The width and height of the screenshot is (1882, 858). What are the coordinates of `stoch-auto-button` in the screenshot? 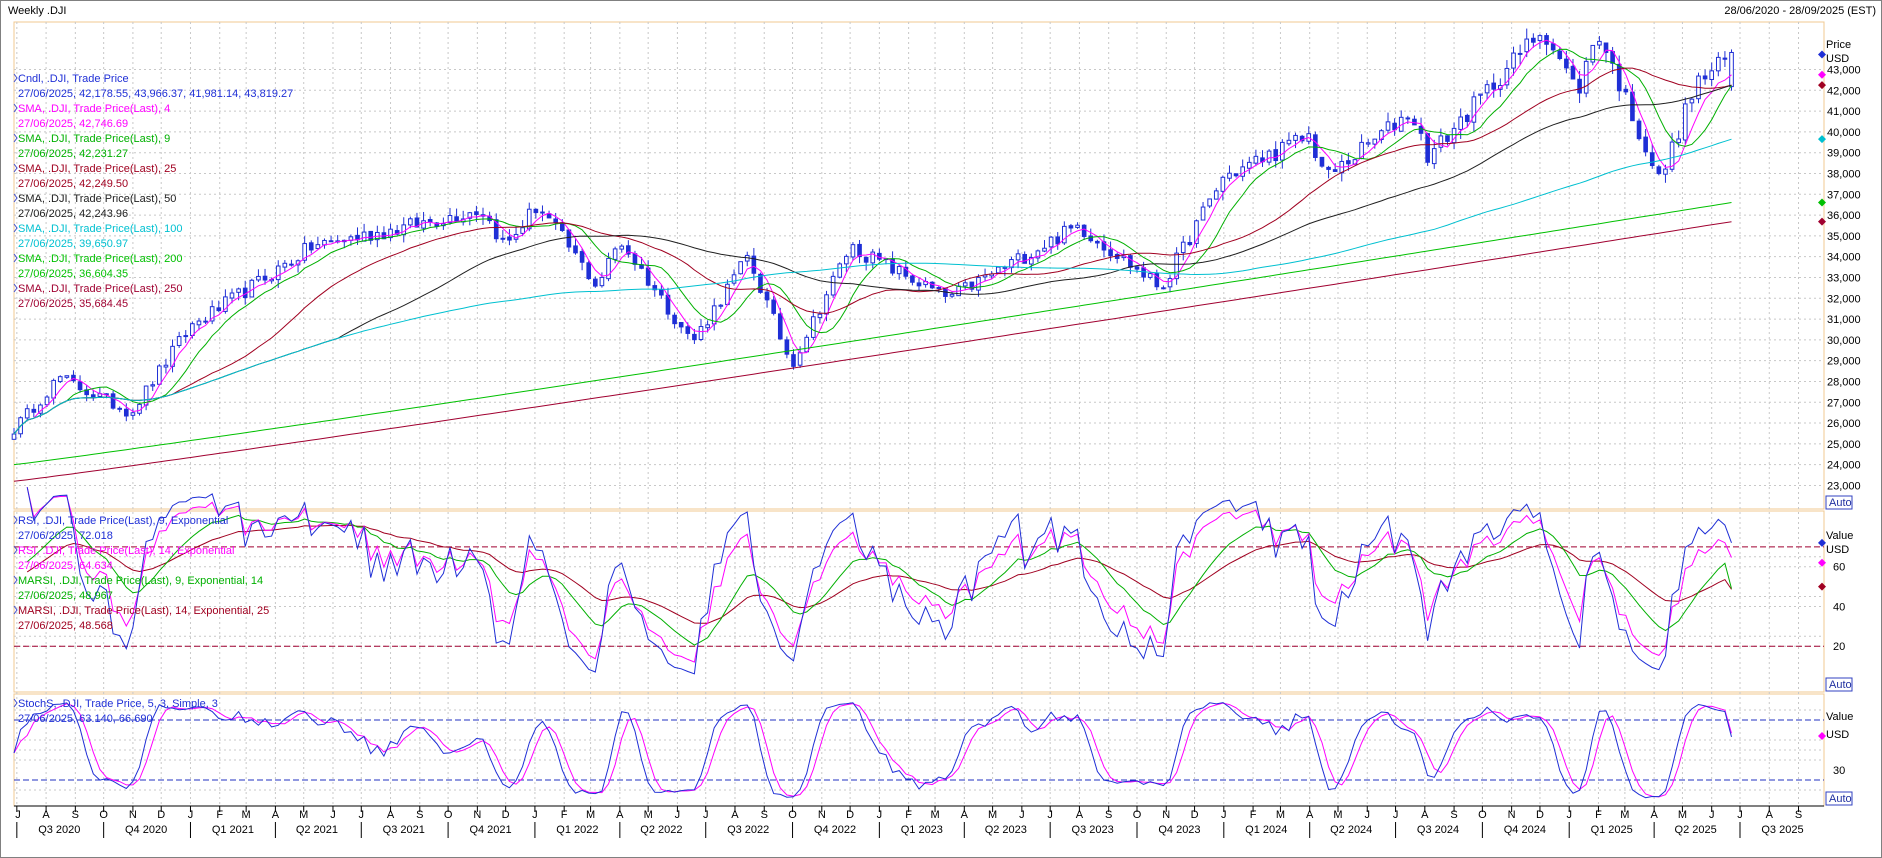 It's located at (1839, 798).